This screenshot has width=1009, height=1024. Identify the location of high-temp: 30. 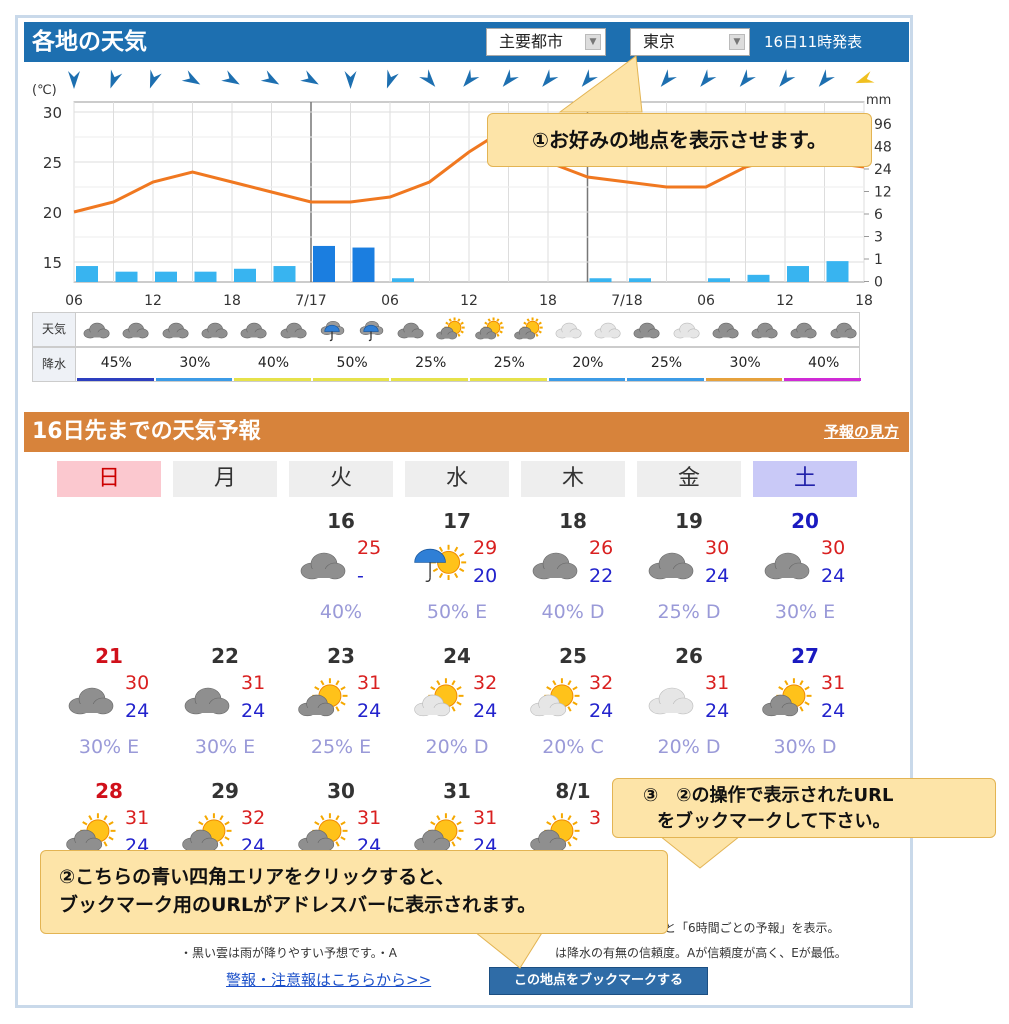
(717, 548).